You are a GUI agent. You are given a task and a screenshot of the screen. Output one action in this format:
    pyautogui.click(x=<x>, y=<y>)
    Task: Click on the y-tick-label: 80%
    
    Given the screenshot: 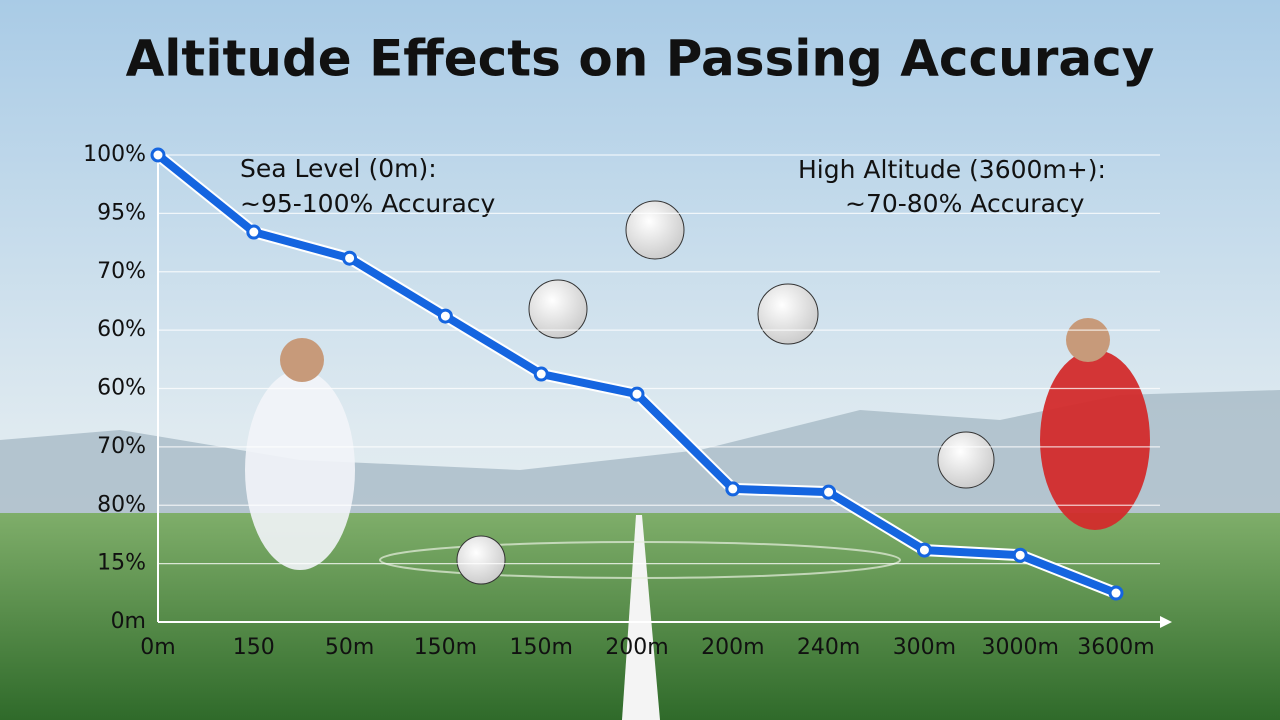 What is the action you would take?
    pyautogui.click(x=121, y=504)
    